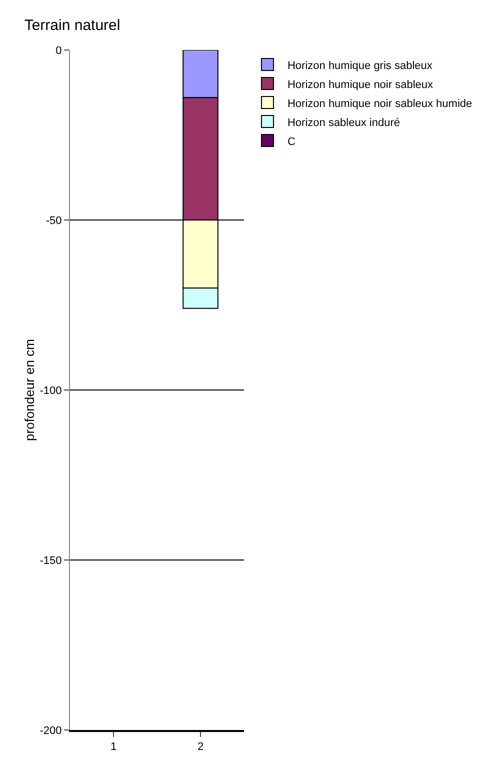  Describe the element at coordinates (200, 747) in the screenshot. I see `x-tick-label: 2` at that location.